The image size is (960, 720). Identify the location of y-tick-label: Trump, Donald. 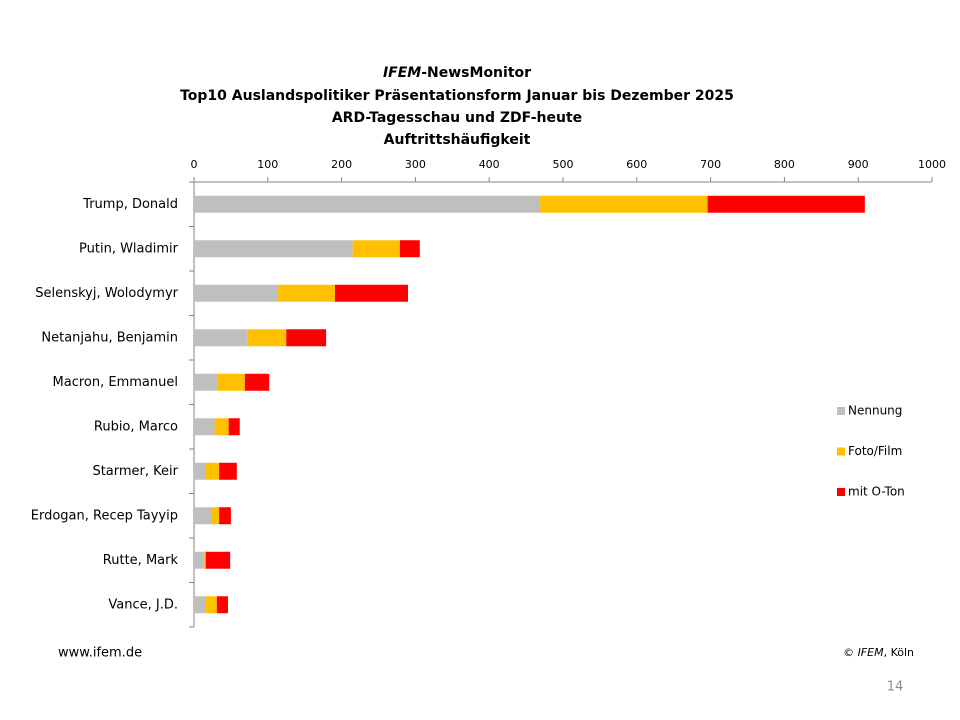
(130, 204).